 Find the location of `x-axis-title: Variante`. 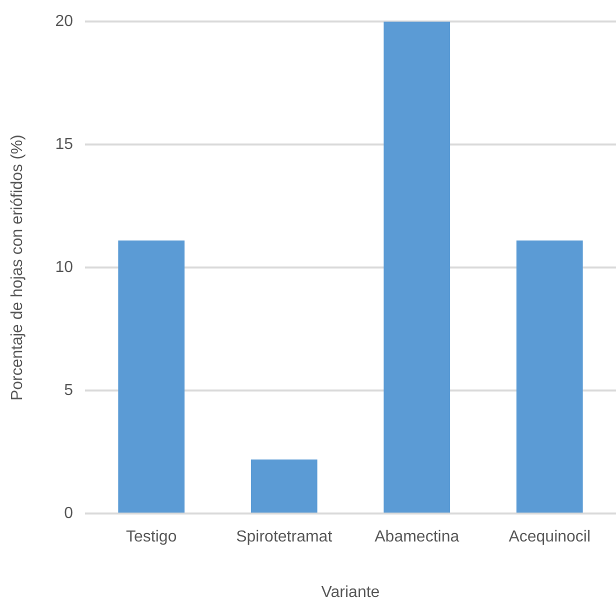

x-axis-title: Variante is located at coordinates (350, 592).